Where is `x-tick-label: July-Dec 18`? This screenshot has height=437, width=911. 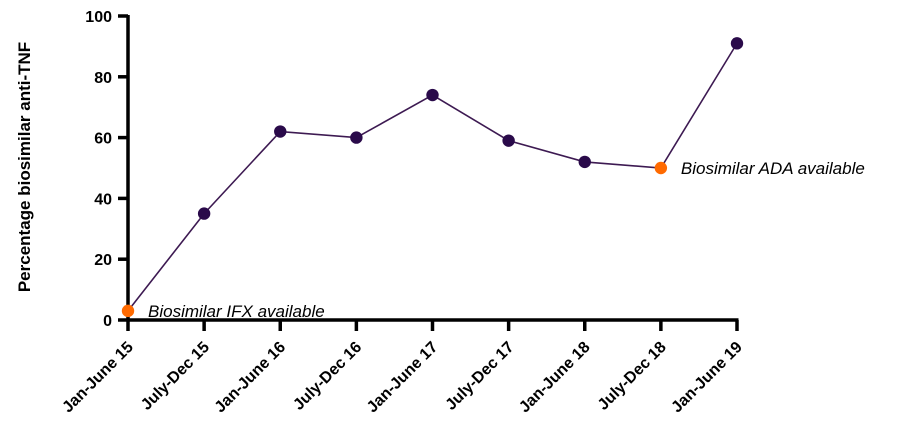
x-tick-label: July-Dec 18 is located at coordinates (632, 376).